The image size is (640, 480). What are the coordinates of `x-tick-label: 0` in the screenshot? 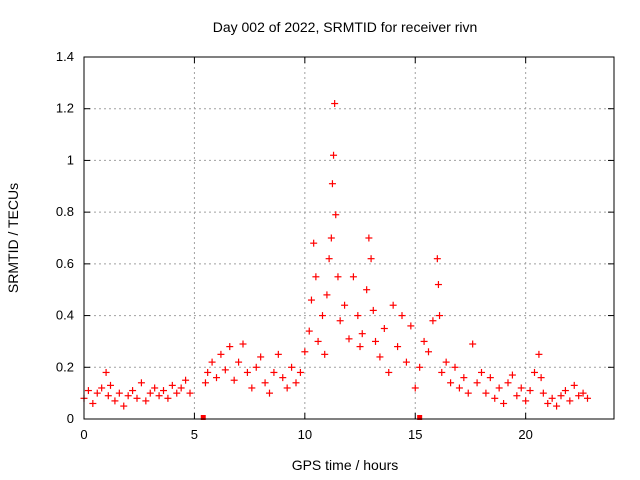 It's located at (83, 434).